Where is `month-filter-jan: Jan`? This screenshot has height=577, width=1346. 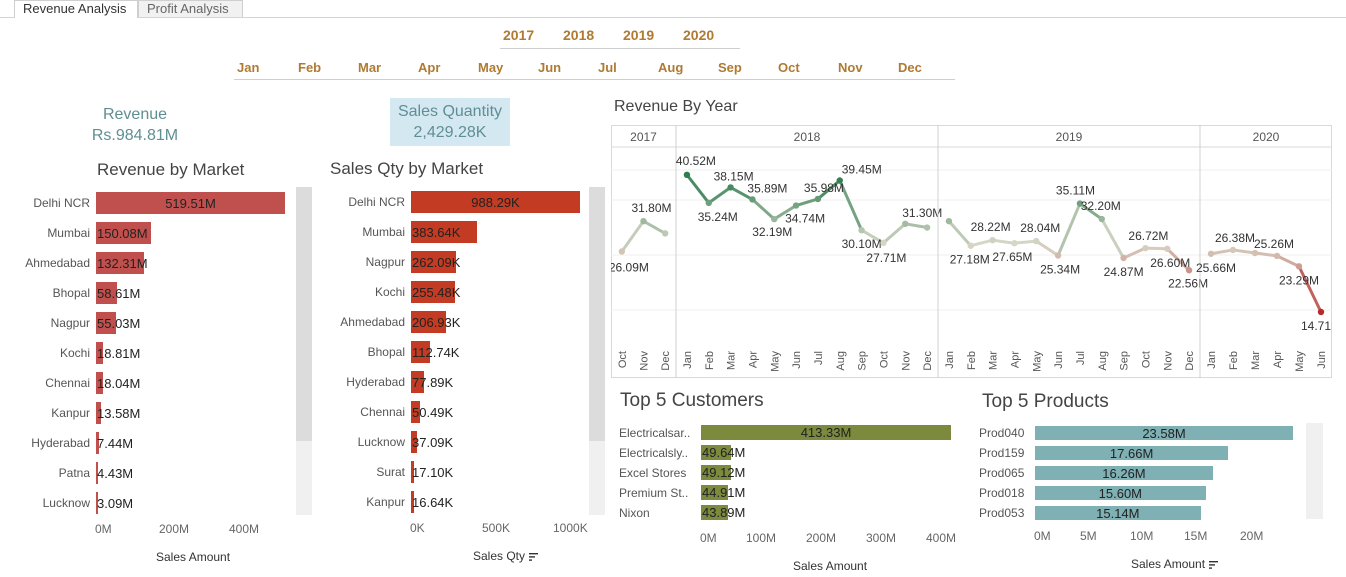 month-filter-jan: Jan is located at coordinates (248, 67).